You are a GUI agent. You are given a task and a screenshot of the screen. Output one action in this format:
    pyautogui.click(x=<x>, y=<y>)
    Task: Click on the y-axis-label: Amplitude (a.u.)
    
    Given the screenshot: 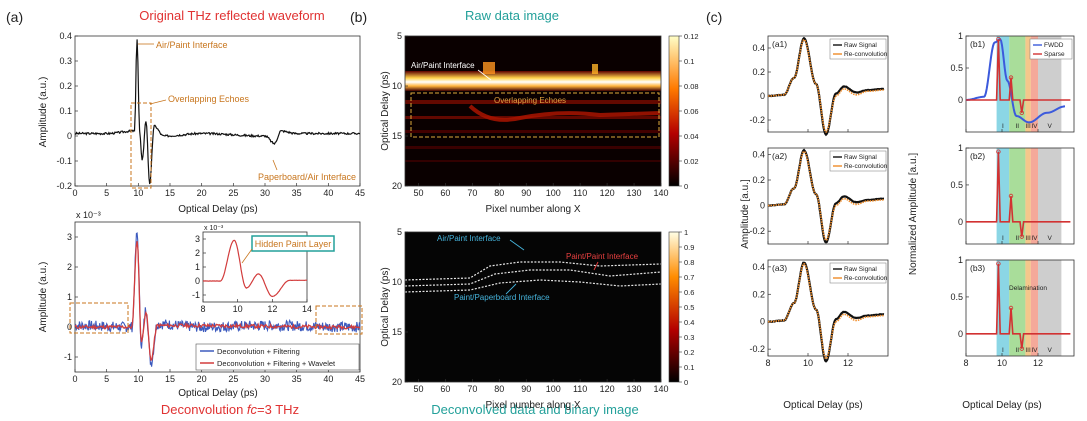 What is the action you would take?
    pyautogui.click(x=43, y=112)
    